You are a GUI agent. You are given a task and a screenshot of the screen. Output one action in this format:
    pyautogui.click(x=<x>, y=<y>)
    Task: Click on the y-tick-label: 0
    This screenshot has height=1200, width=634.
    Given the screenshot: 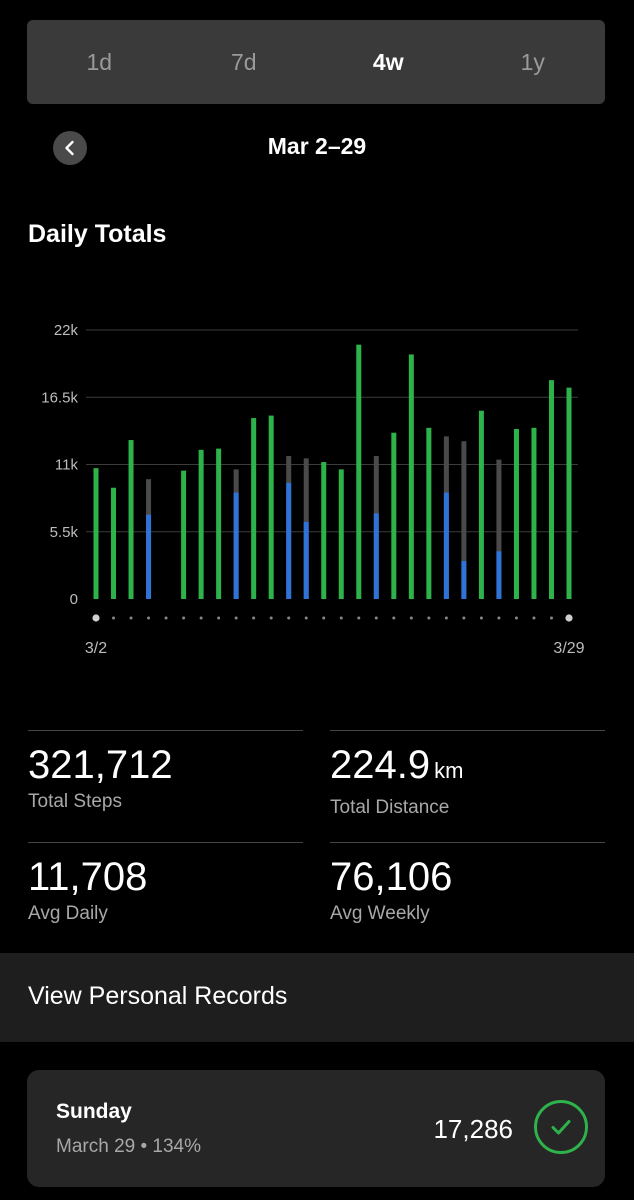 What is the action you would take?
    pyautogui.click(x=74, y=599)
    